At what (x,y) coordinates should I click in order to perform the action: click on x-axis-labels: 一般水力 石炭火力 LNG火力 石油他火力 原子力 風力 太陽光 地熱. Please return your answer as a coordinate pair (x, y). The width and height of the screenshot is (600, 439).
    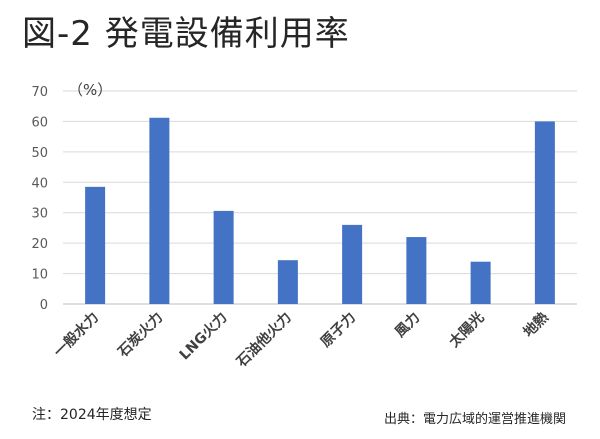
    Looking at the image, I should click on (300, 340).